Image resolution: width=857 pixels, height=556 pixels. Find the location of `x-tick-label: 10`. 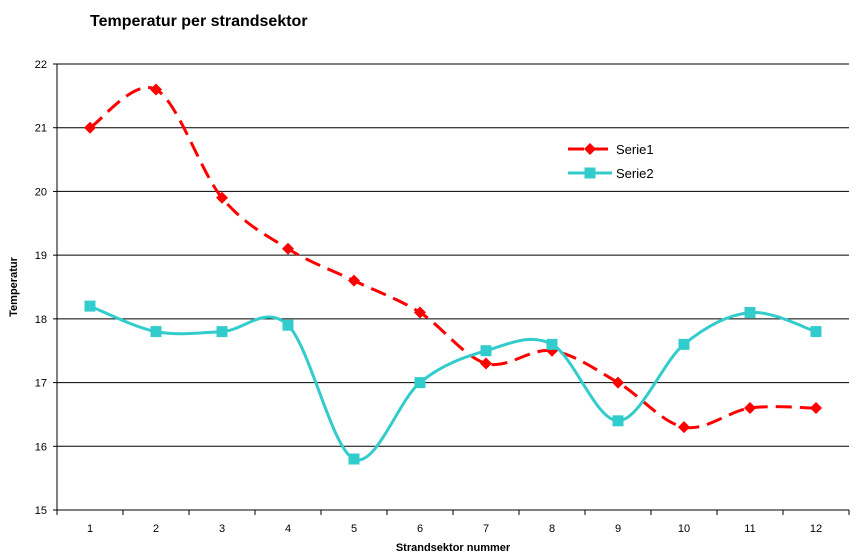

x-tick-label: 10 is located at coordinates (684, 529).